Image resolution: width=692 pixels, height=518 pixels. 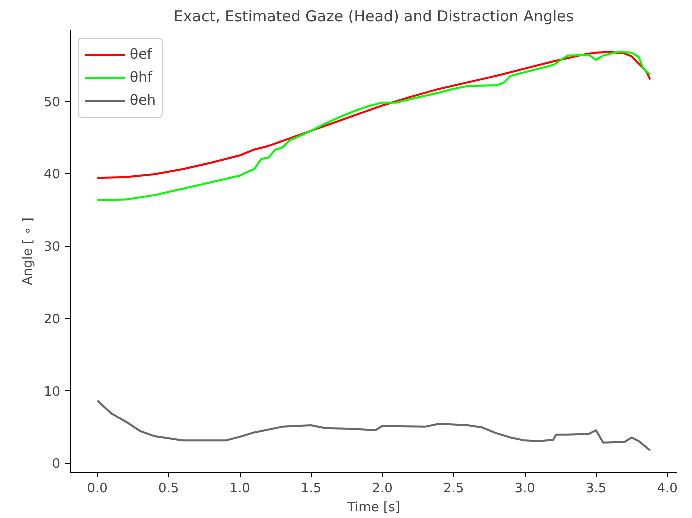 I want to click on y-tick-label: 50, so click(x=52, y=102).